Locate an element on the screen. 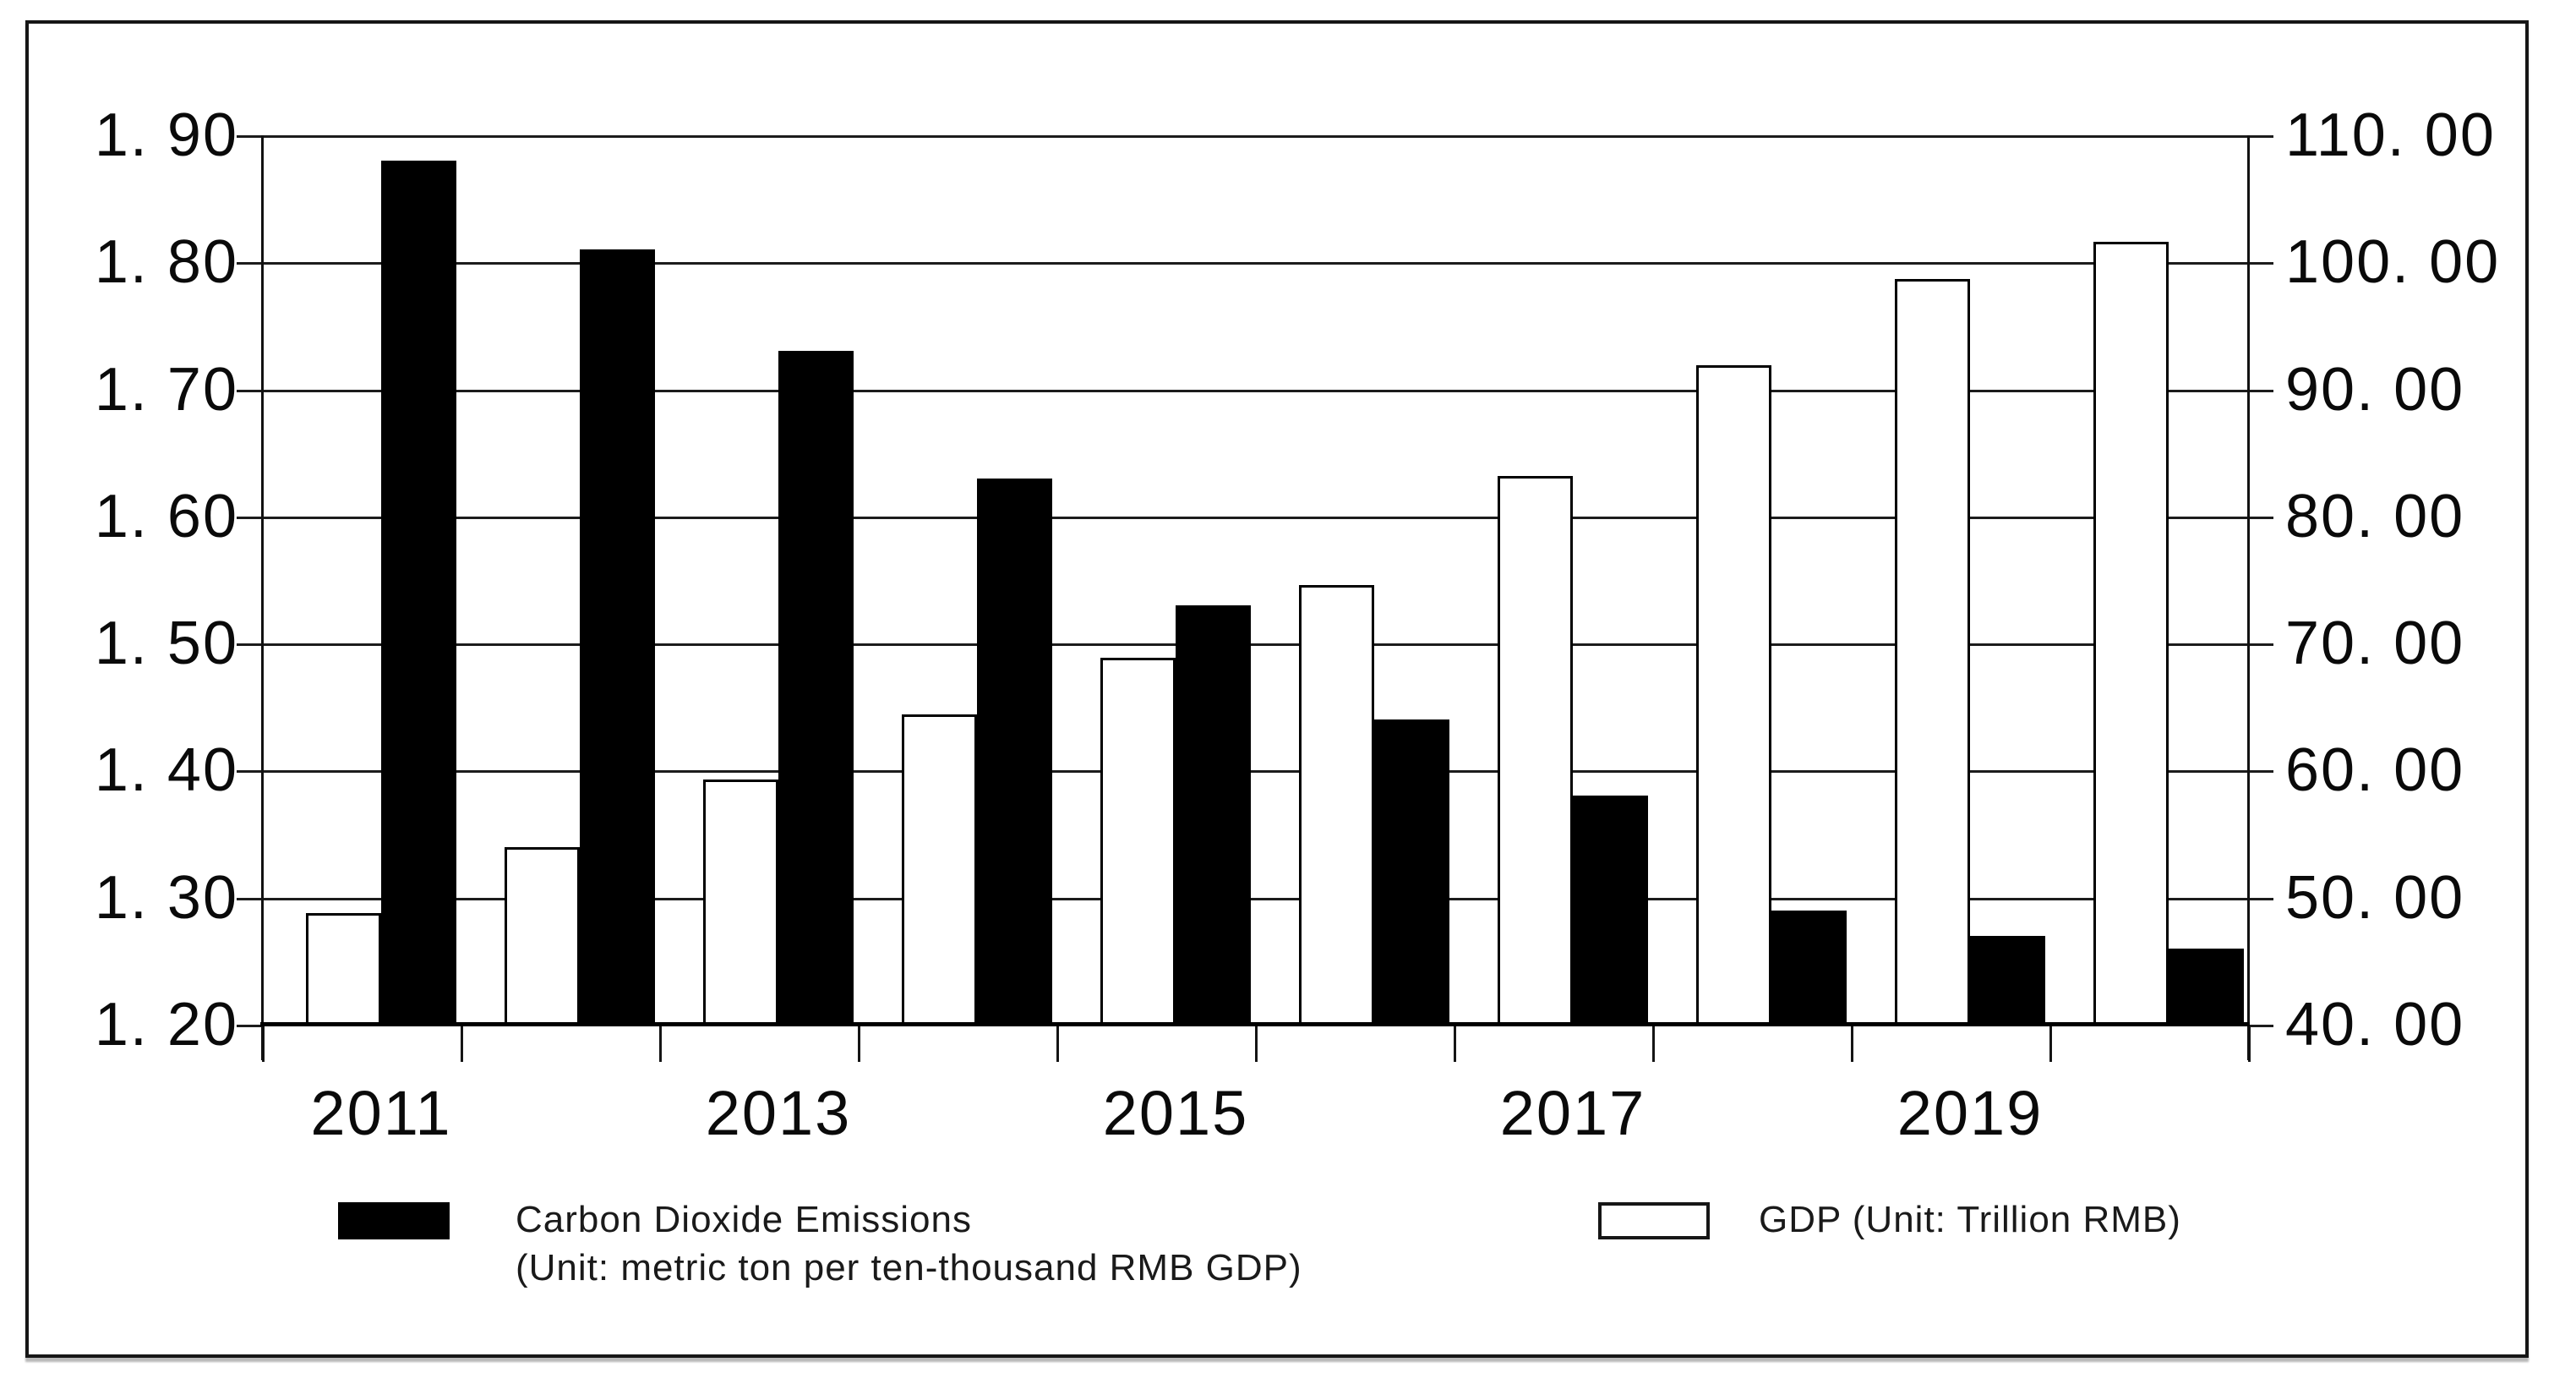  x-axis-label-2011: 2011 is located at coordinates (381, 1113).